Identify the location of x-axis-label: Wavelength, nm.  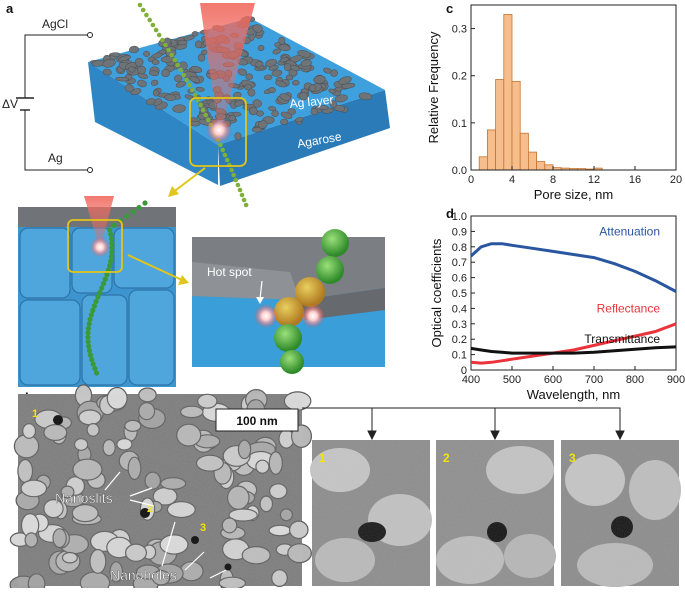
(573, 394).